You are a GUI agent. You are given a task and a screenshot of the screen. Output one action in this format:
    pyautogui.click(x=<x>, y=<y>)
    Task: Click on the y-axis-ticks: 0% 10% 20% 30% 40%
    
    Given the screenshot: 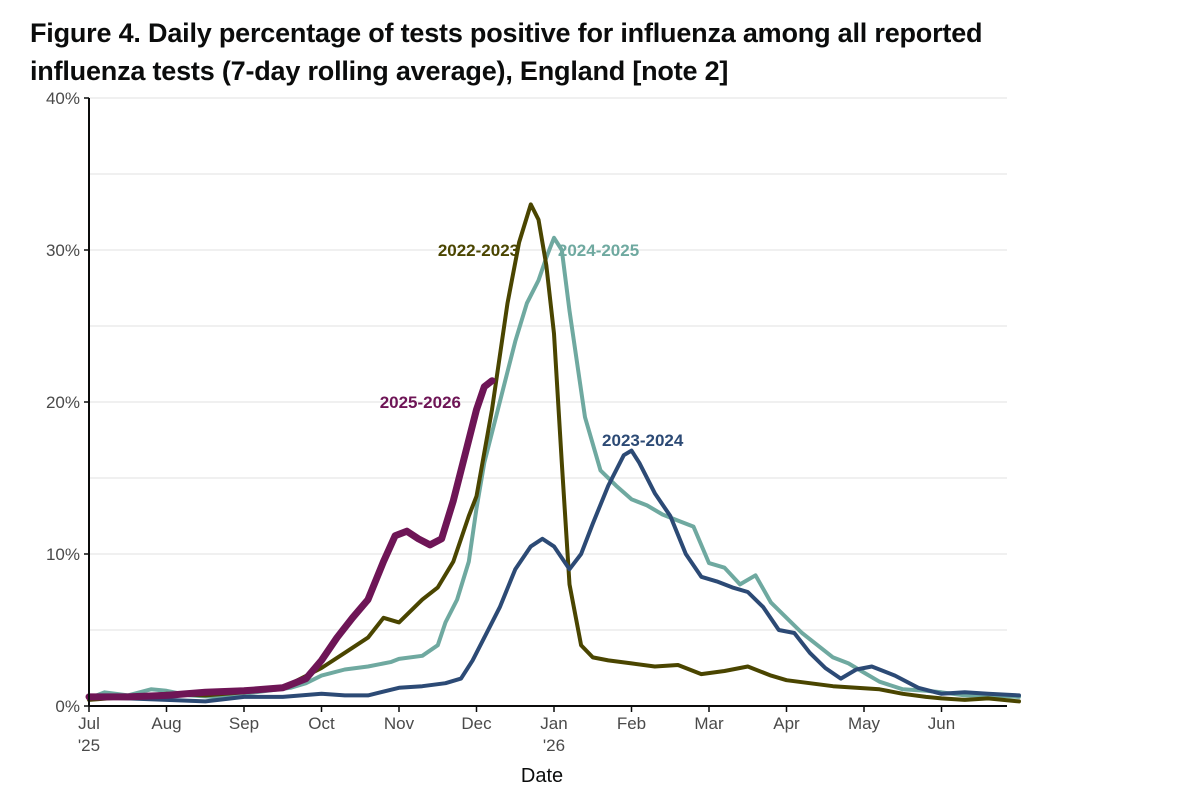 What is the action you would take?
    pyautogui.click(x=67, y=402)
    